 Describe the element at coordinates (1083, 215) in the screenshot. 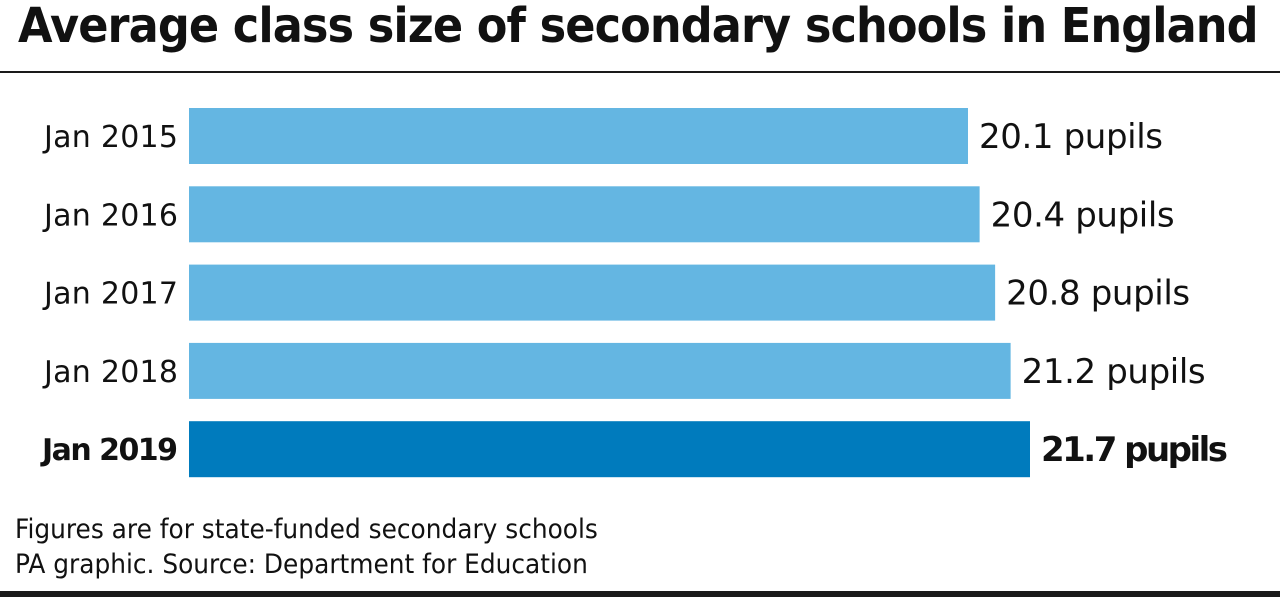

I see `data-label: 20.4 pupils` at that location.